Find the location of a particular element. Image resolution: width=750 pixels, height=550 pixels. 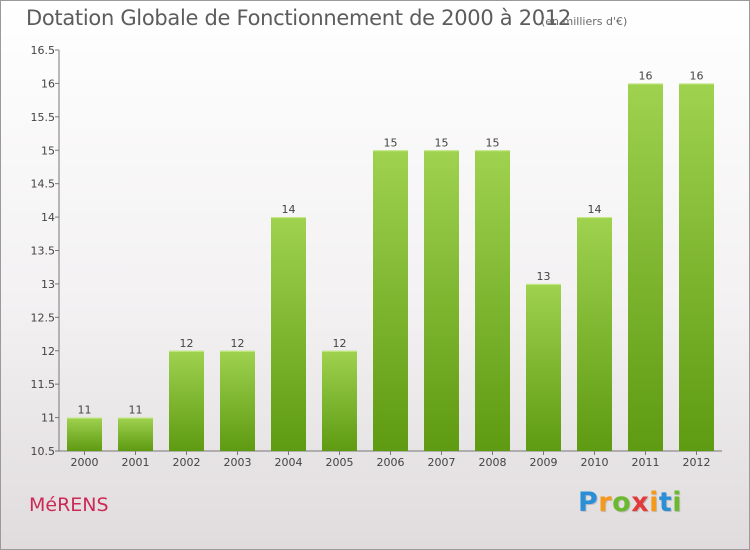

value-label-2006: 15 is located at coordinates (391, 142).